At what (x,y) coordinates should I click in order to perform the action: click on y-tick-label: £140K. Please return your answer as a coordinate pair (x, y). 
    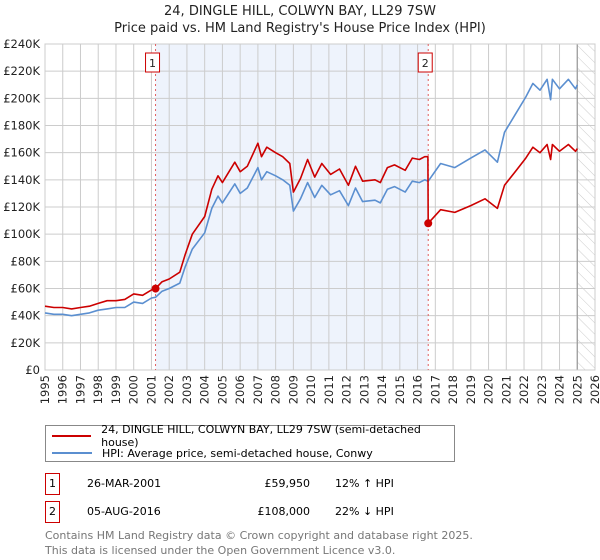
    Looking at the image, I should click on (21, 180).